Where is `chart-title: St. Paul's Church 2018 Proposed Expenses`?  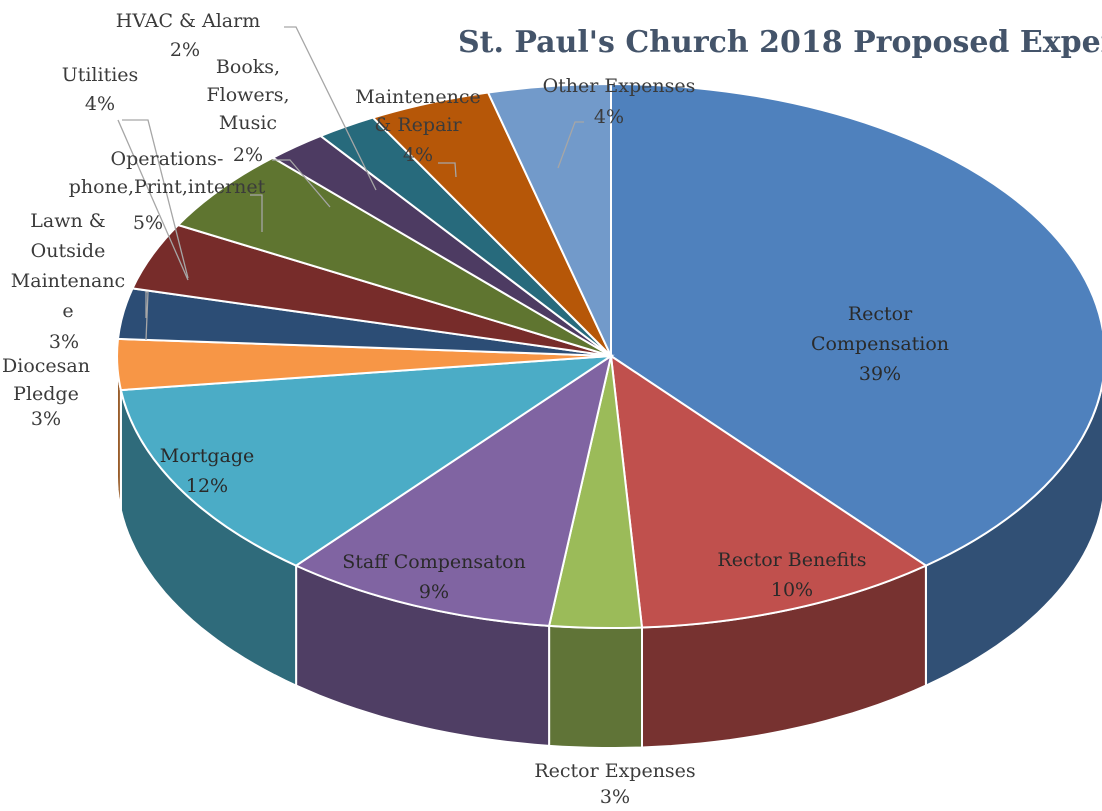
chart-title: St. Paul's Church 2018 Proposed Expenses is located at coordinates (780, 42).